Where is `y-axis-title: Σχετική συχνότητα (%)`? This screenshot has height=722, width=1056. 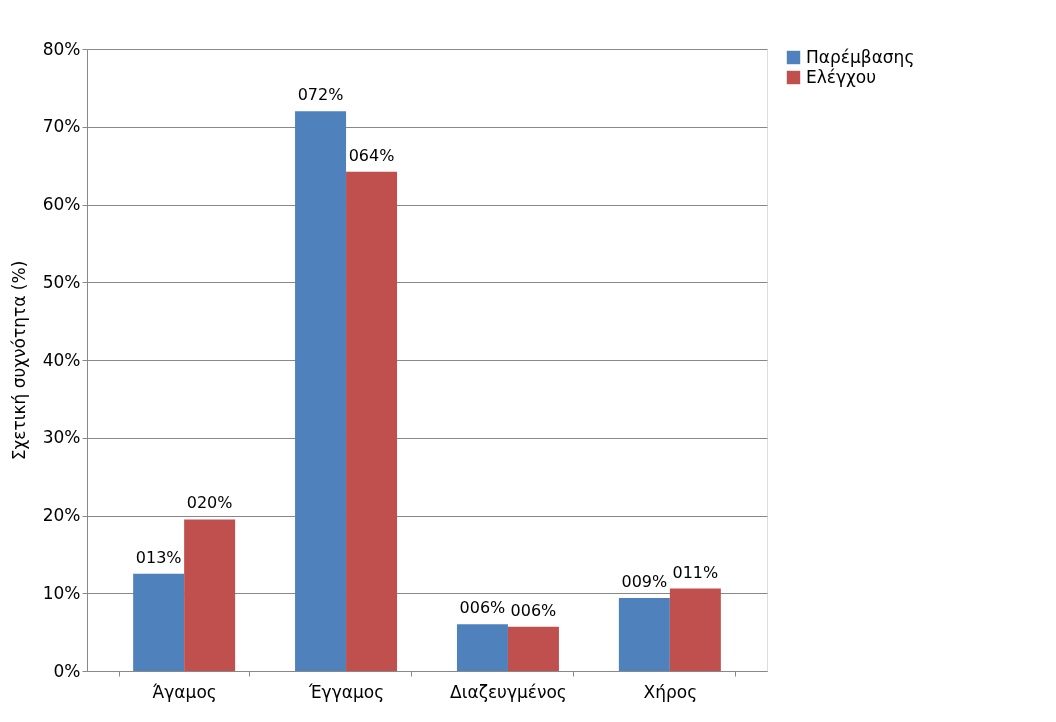 y-axis-title: Σχετική συχνότητα (%) is located at coordinates (18, 360).